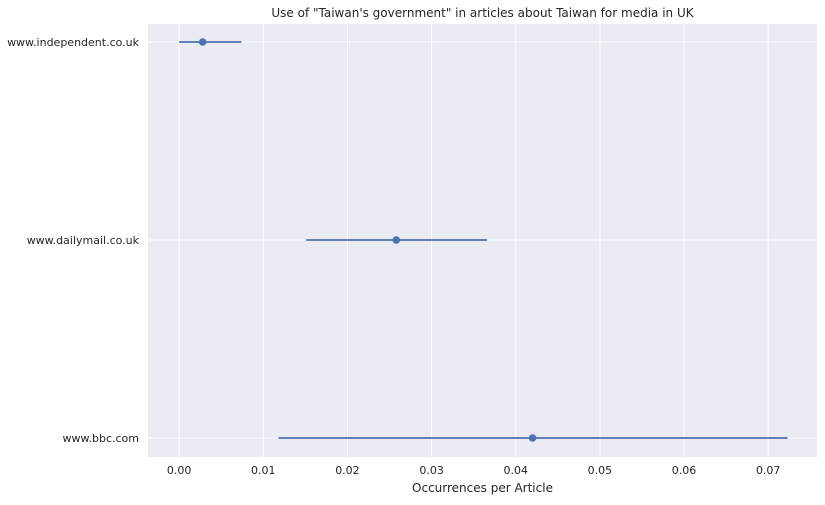 The height and width of the screenshot is (505, 825). Describe the element at coordinates (482, 488) in the screenshot. I see `x-axis-label: Occurrences per Article` at that location.